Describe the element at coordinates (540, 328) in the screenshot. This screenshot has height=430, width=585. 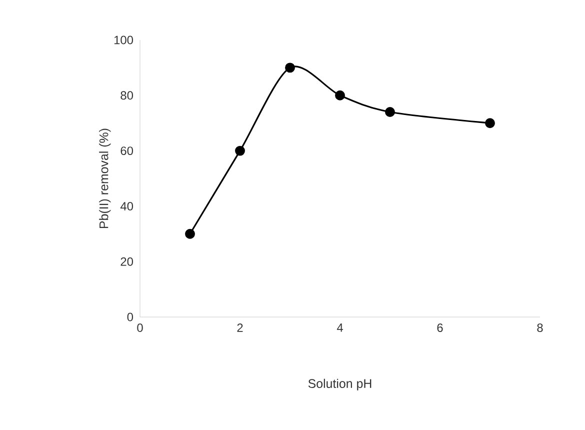
I see `x-tick-label: 8` at that location.